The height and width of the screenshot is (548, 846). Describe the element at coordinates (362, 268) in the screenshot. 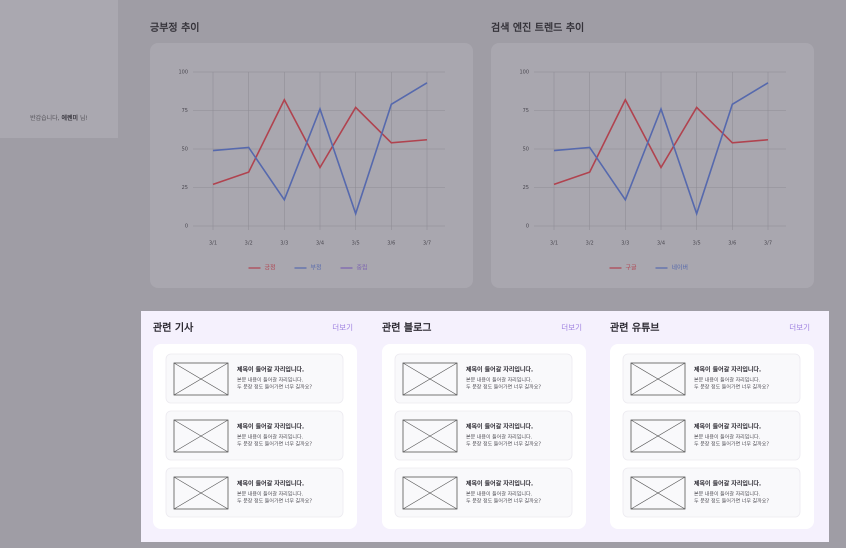

I see `legend-label: 중립` at that location.